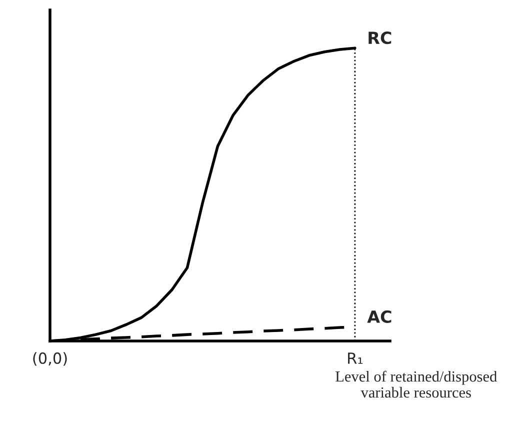 Image resolution: width=508 pixels, height=434 pixels. What do you see at coordinates (416, 384) in the screenshot?
I see `x-axis-title: Level of retained/disposed variable resources` at bounding box center [416, 384].